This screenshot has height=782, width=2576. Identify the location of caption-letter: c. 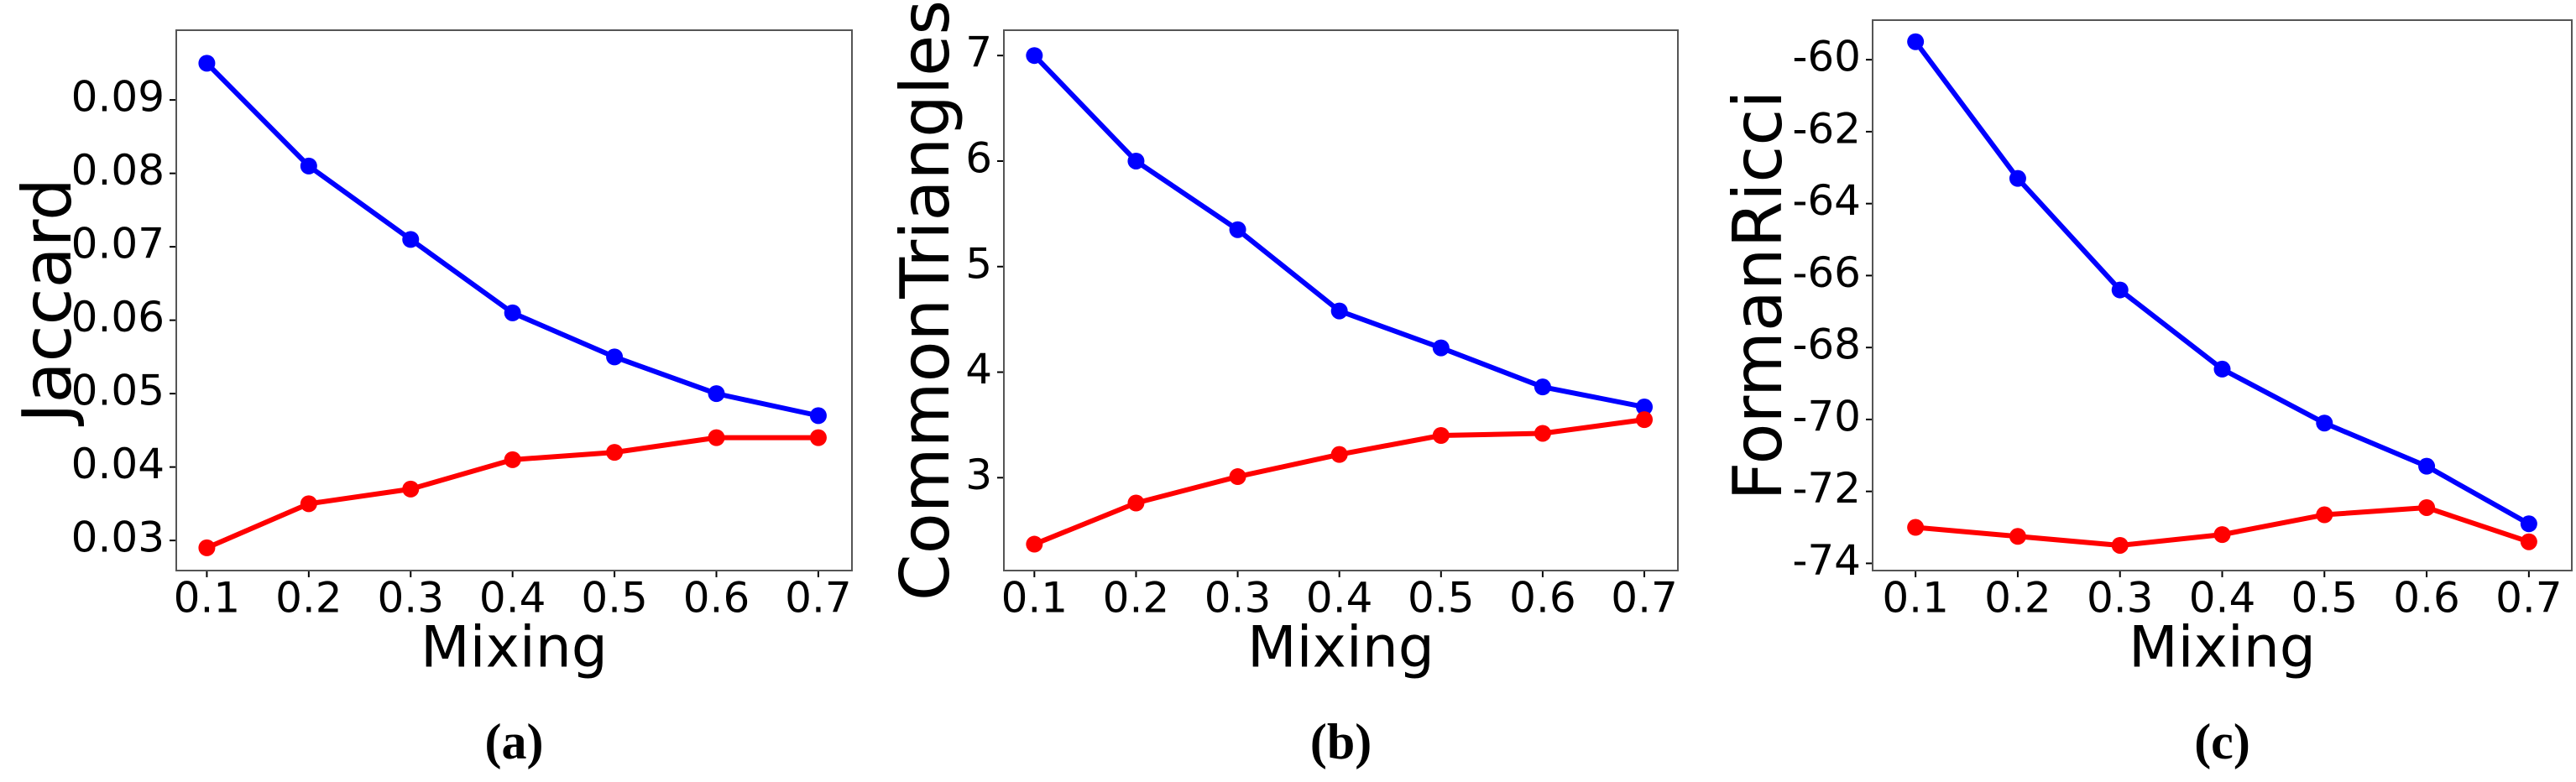
(2222, 741).